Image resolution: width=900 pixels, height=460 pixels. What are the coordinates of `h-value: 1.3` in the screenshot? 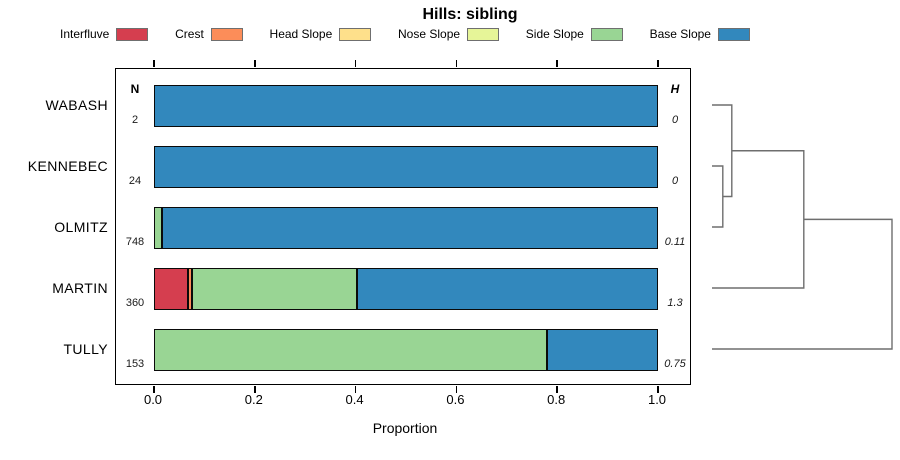 It's located at (675, 303).